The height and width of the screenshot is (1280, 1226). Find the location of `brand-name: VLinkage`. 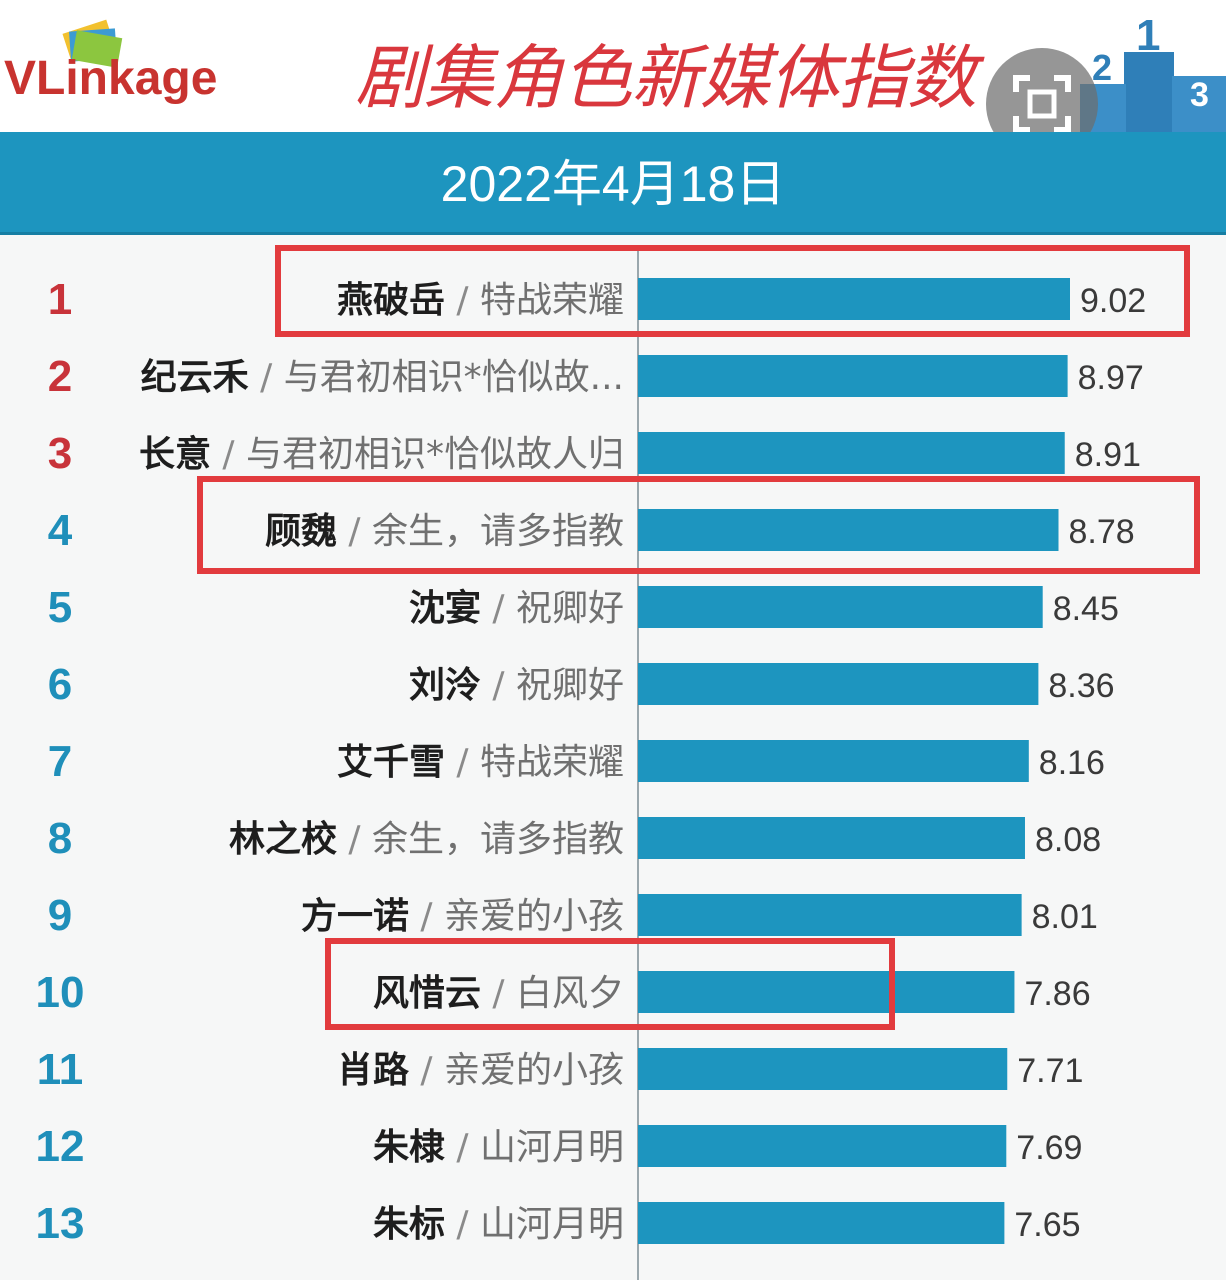

brand-name: VLinkage is located at coordinates (110, 78).